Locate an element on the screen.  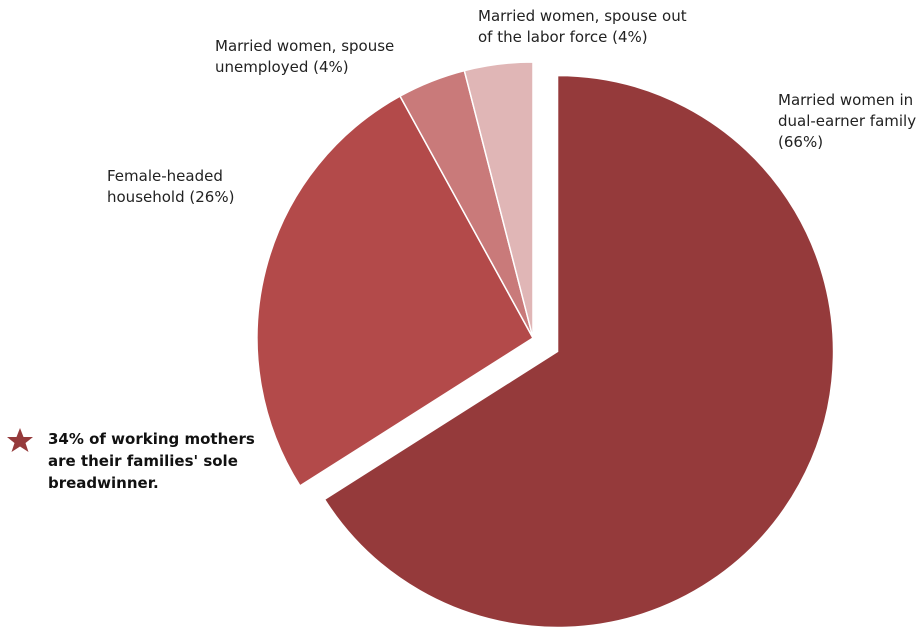
slice-label: Married women, spouse unemployed (4%) is located at coordinates (322, 57).